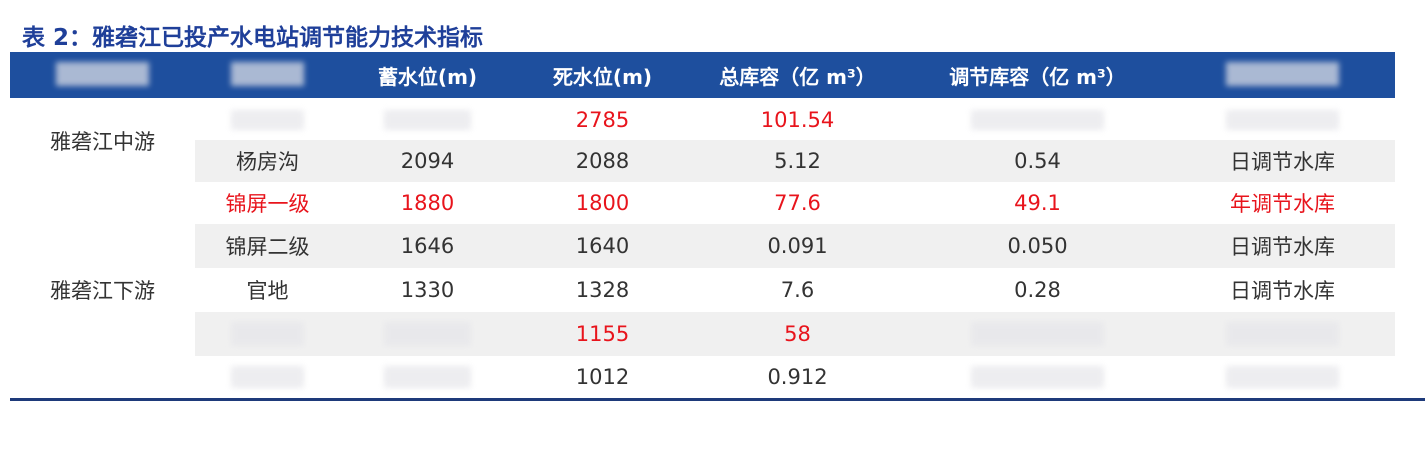 The image size is (1425, 455). Describe the element at coordinates (602, 246) in the screenshot. I see `cell: 1640` at that location.